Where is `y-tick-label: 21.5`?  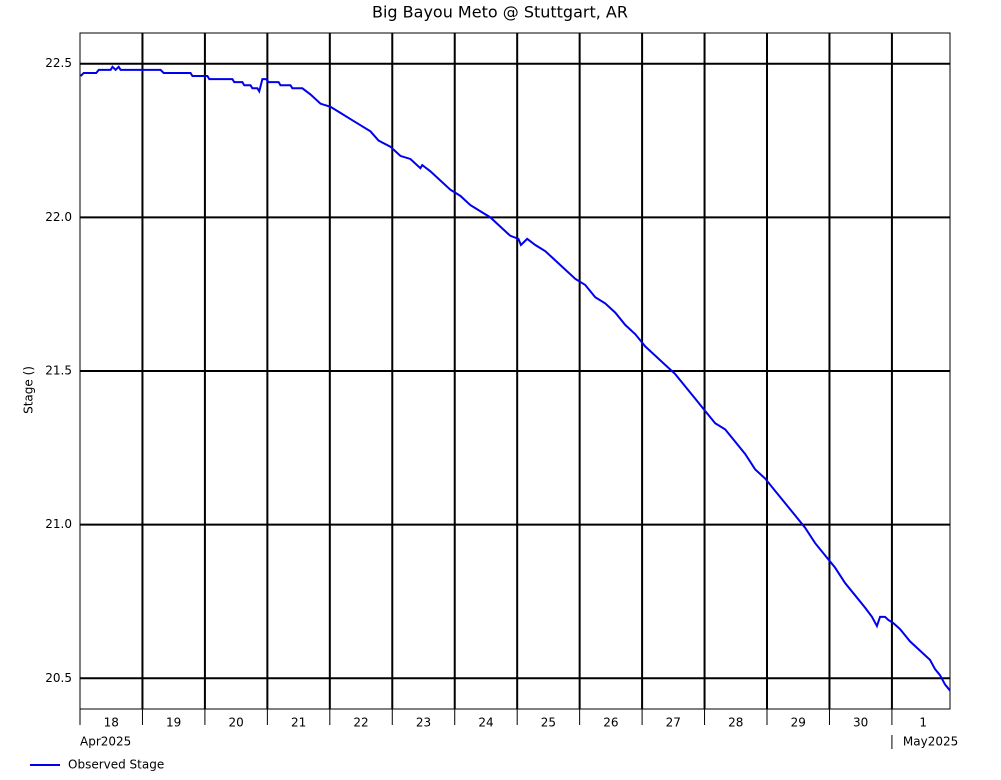
y-tick-label: 21.5 is located at coordinates (58, 371).